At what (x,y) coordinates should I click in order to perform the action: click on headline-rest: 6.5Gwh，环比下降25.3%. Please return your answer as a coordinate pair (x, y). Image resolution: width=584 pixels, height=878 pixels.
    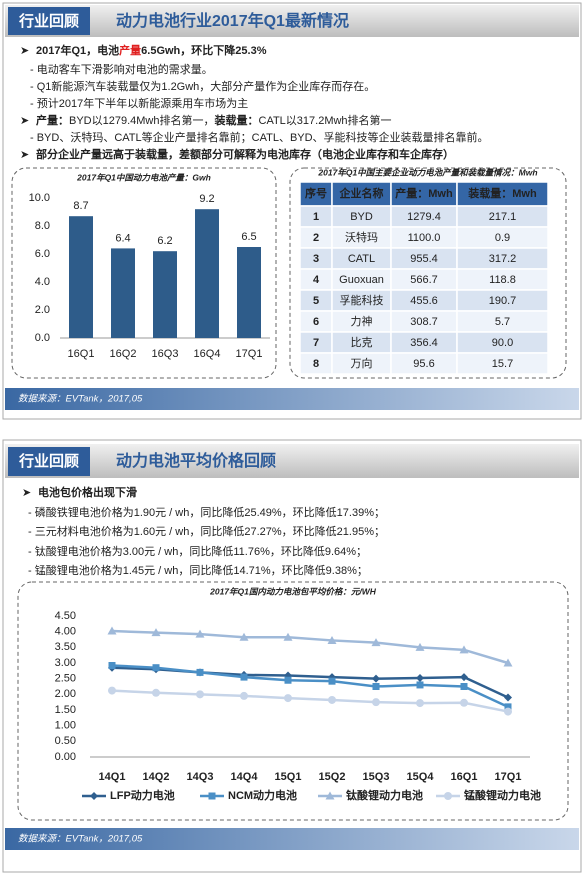
    Looking at the image, I should click on (204, 50).